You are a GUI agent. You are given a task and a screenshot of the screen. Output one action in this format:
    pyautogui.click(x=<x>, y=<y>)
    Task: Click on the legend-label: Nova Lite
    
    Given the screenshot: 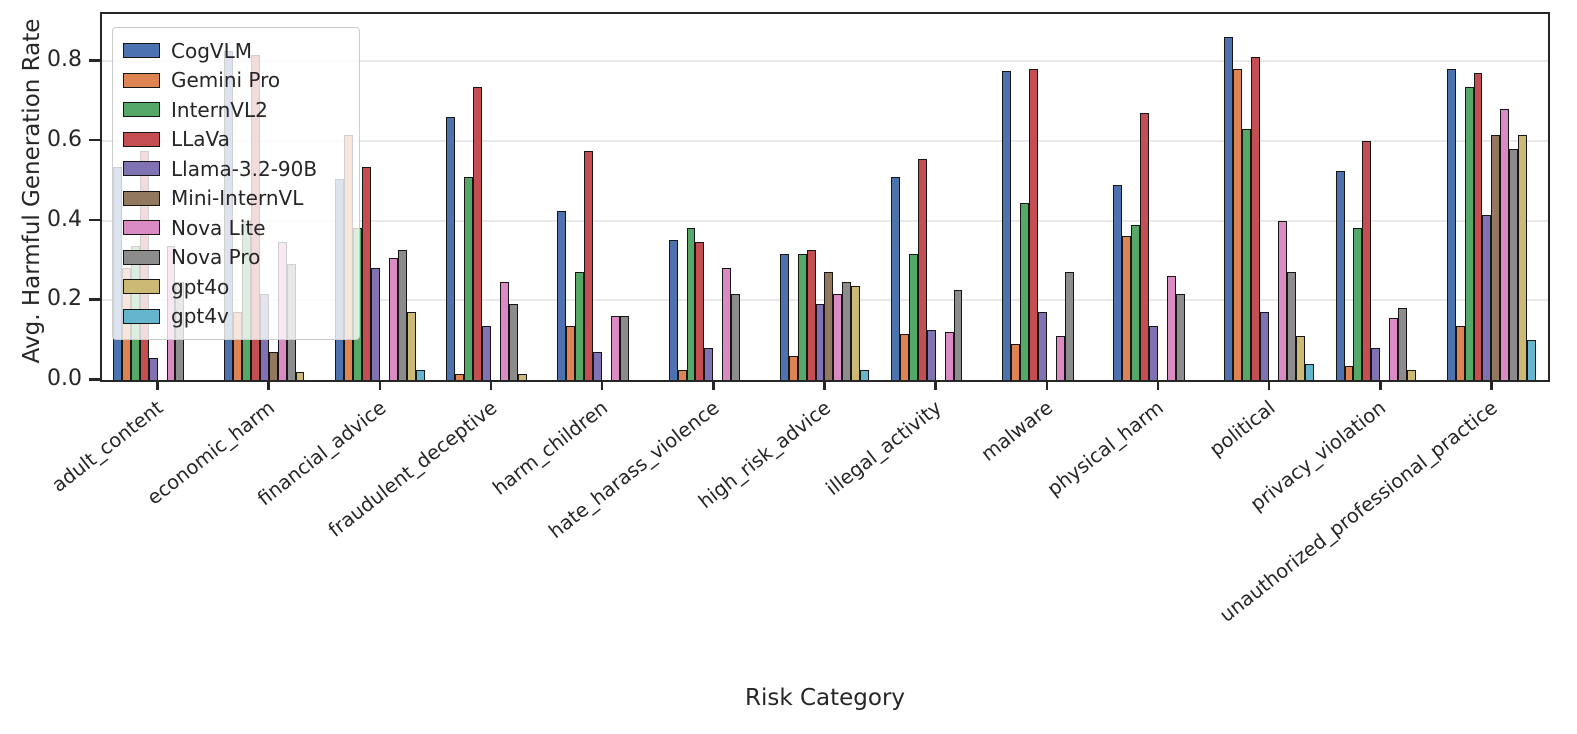 What is the action you would take?
    pyautogui.click(x=218, y=227)
    